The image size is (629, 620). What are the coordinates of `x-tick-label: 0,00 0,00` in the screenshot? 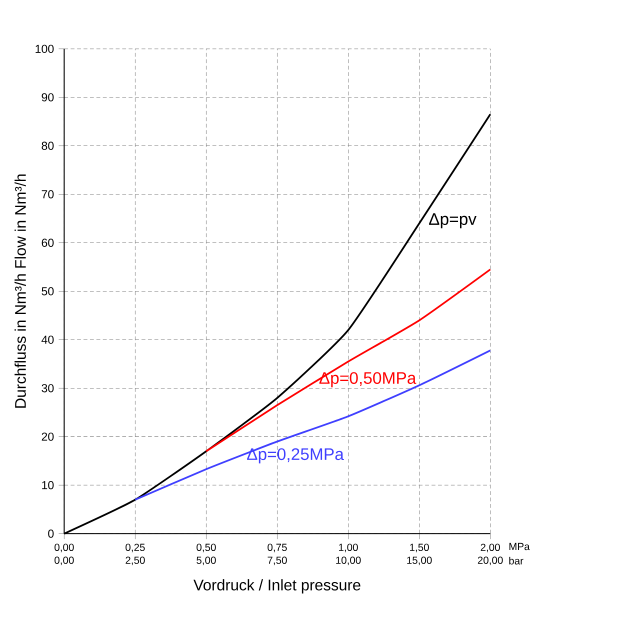 It's located at (64, 555).